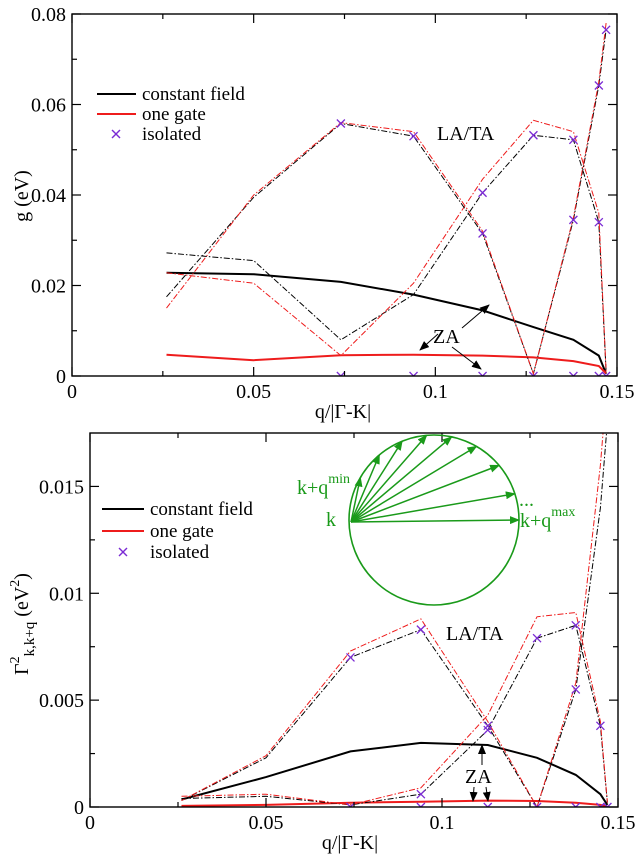 This screenshot has width=636, height=862. Describe the element at coordinates (331, 520) in the screenshot. I see `inset-label-k: k` at that location.